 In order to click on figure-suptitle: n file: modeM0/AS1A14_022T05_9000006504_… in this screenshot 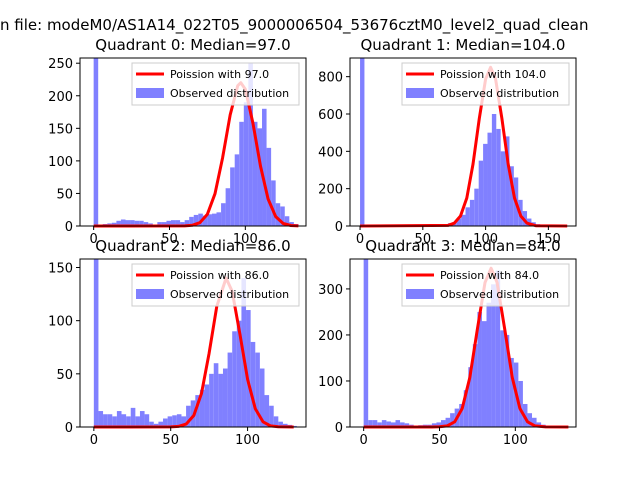, I will do `click(294, 25)`.